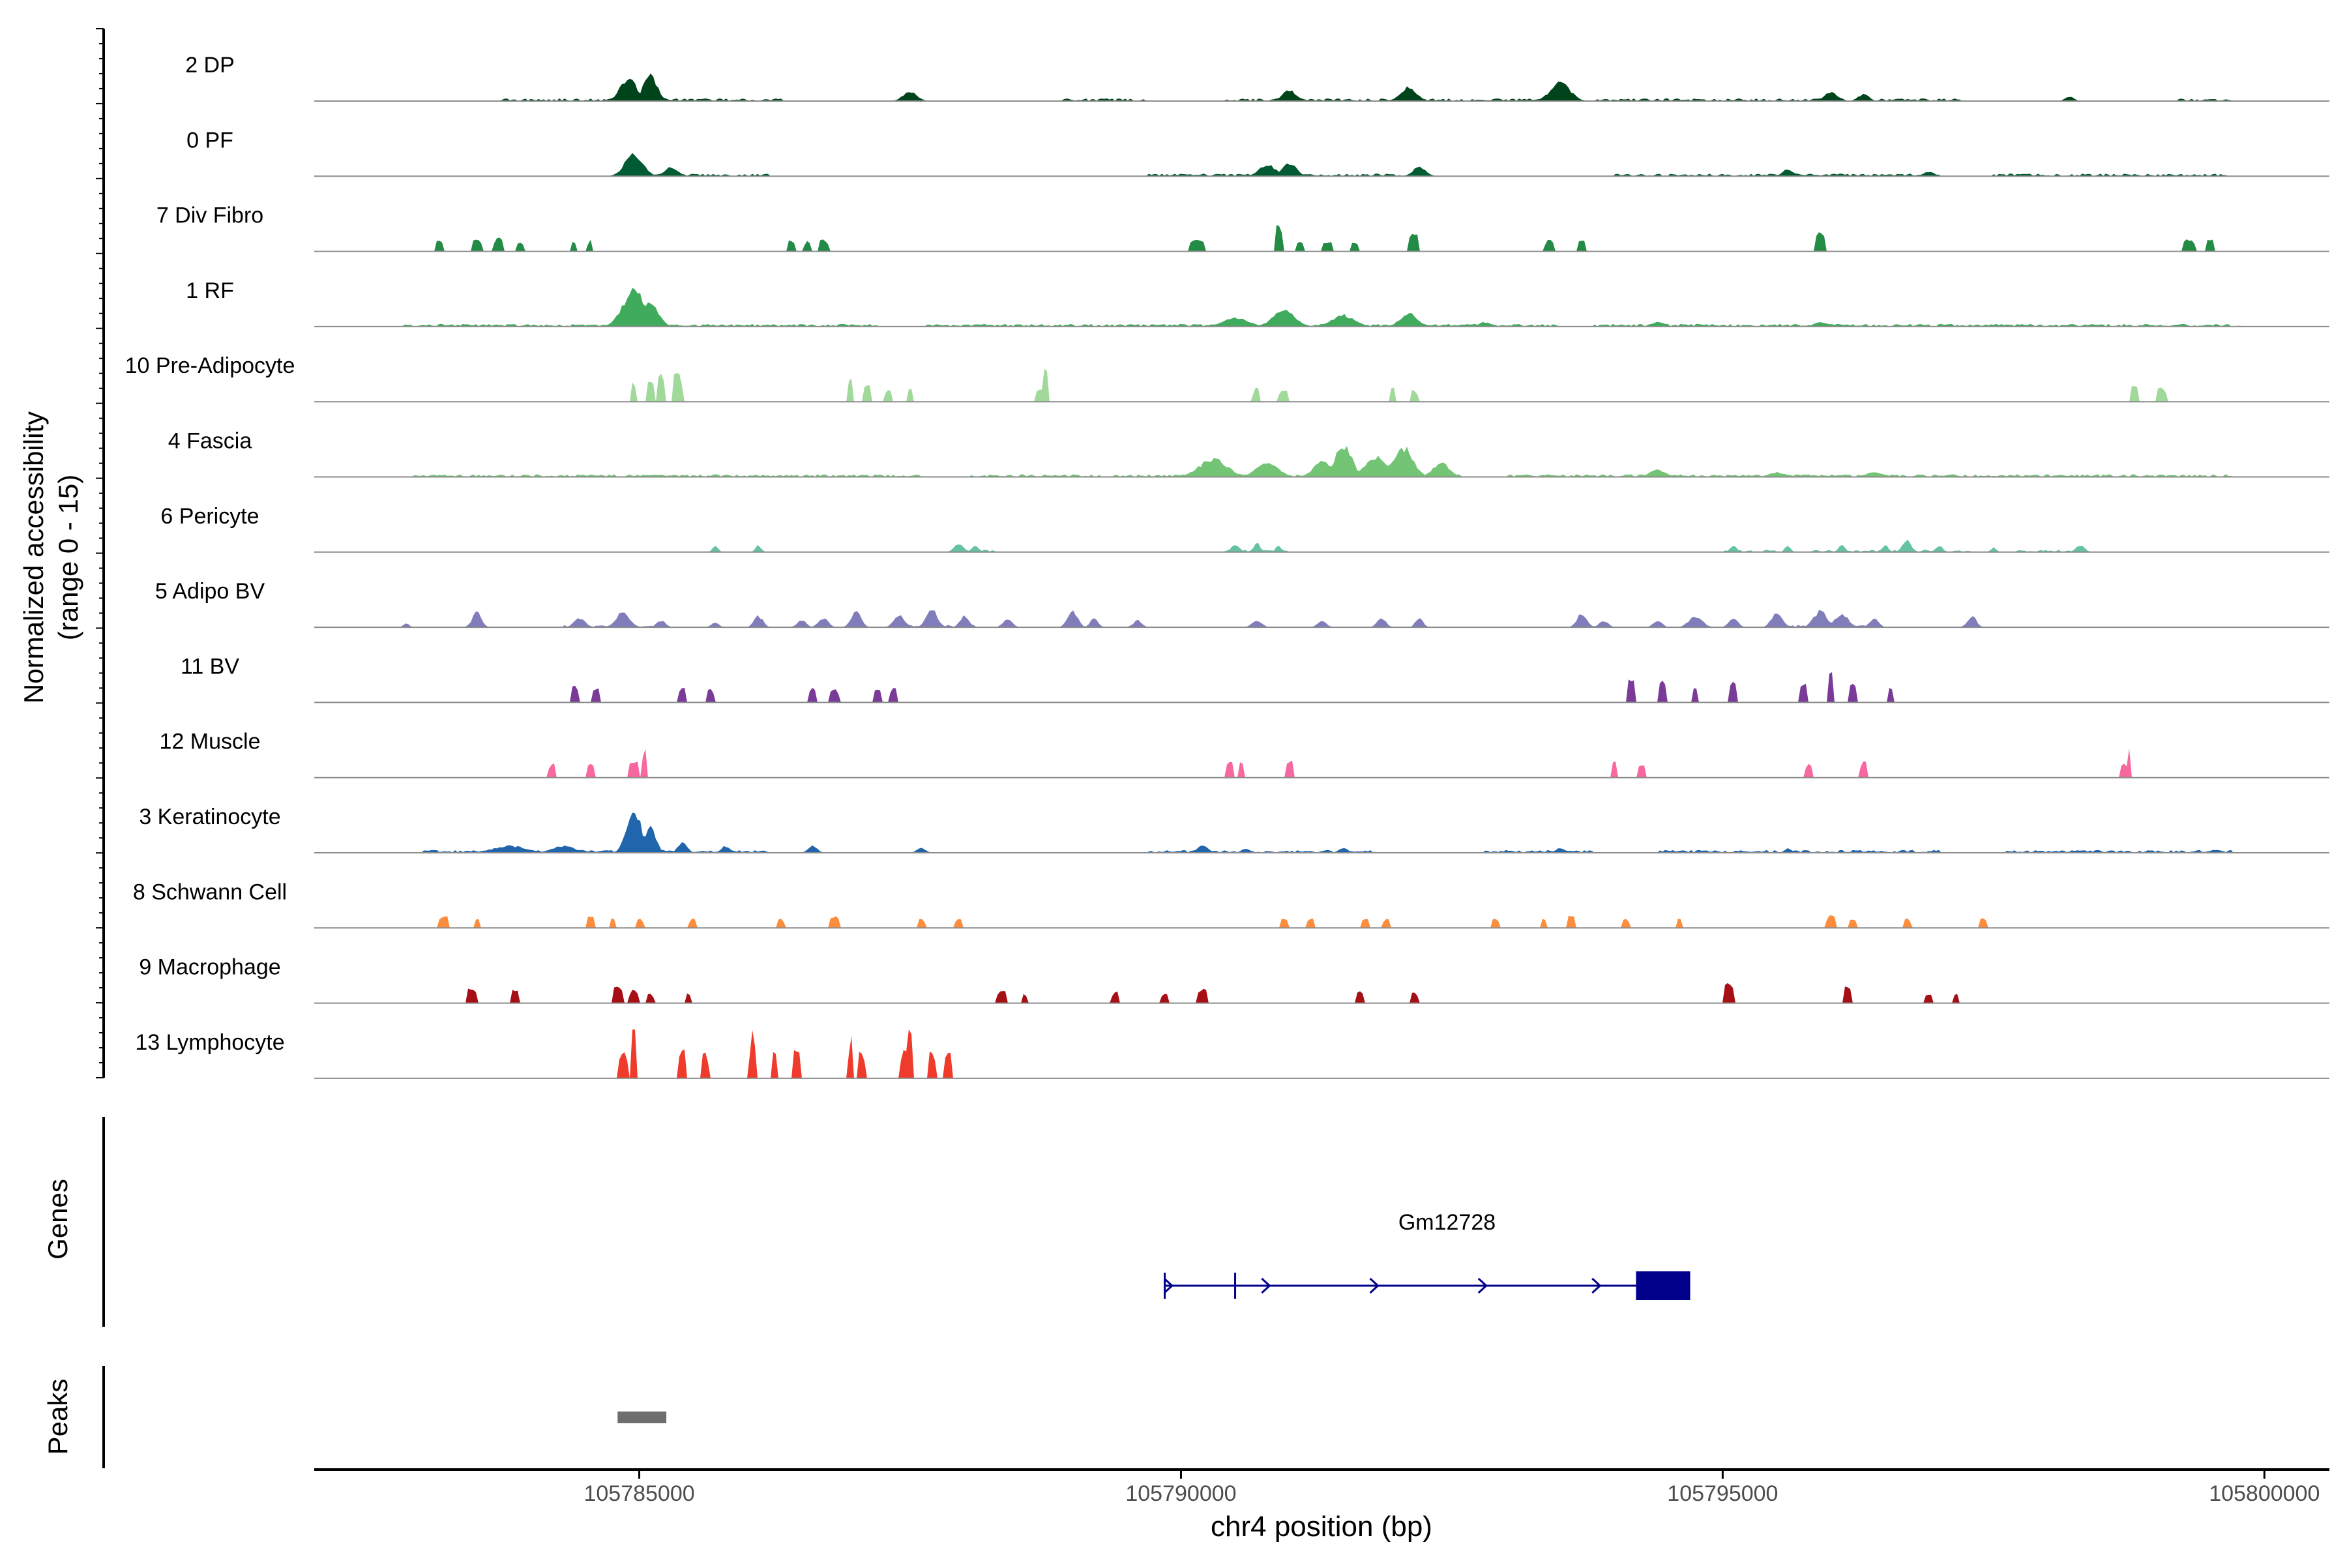 This screenshot has height=1568, width=2347. What do you see at coordinates (2264, 1493) in the screenshot?
I see `x-tick-label: 105800000` at bounding box center [2264, 1493].